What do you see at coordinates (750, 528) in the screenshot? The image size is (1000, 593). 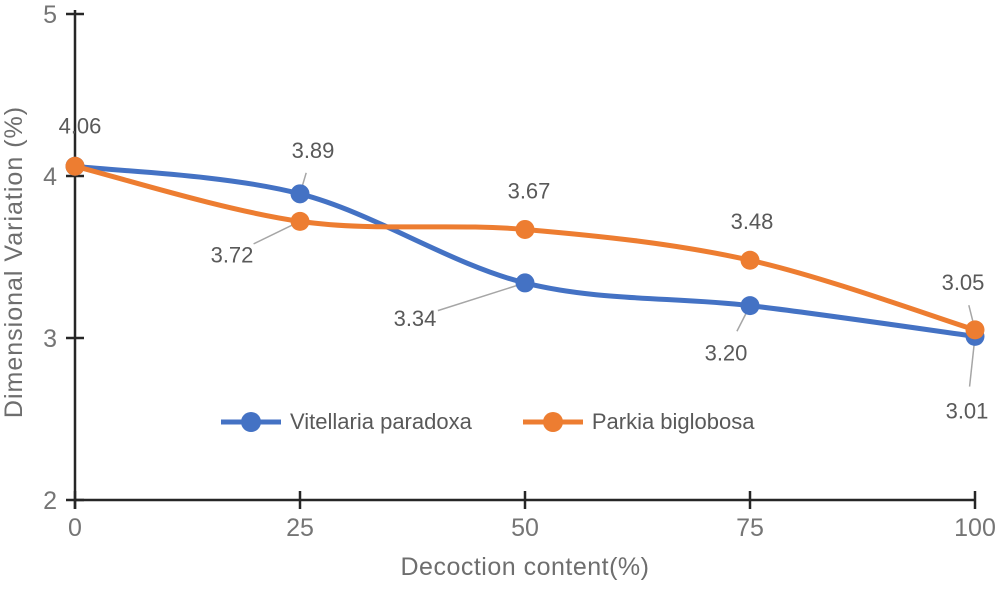 I see `x-tick-label: 75` at bounding box center [750, 528].